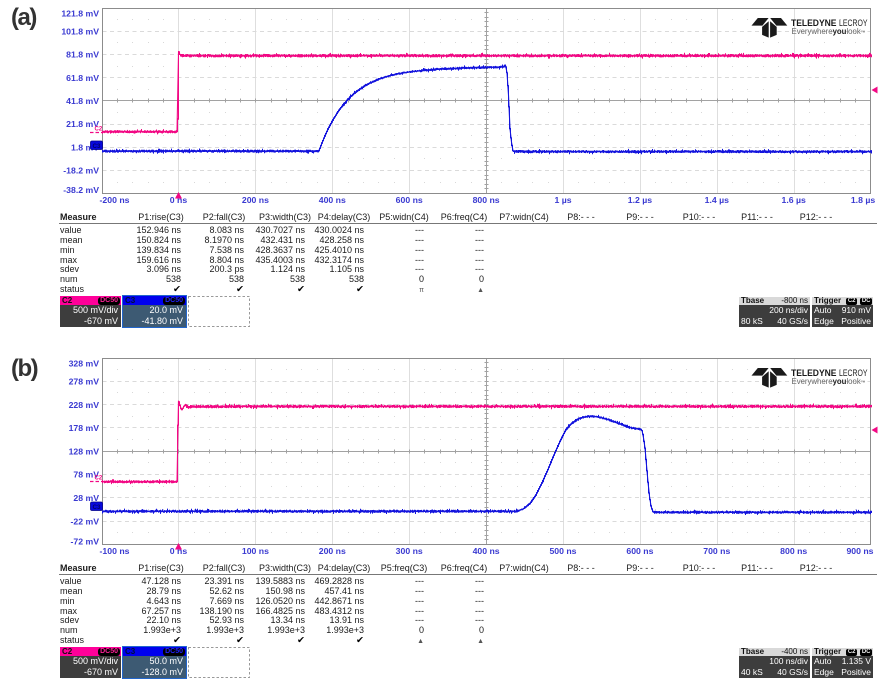  I want to click on svg-text: -100 ns, so click(115, 551).